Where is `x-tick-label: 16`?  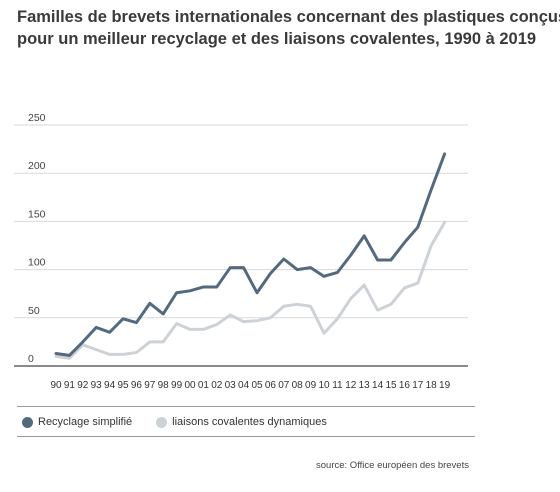
x-tick-label: 16 is located at coordinates (405, 385).